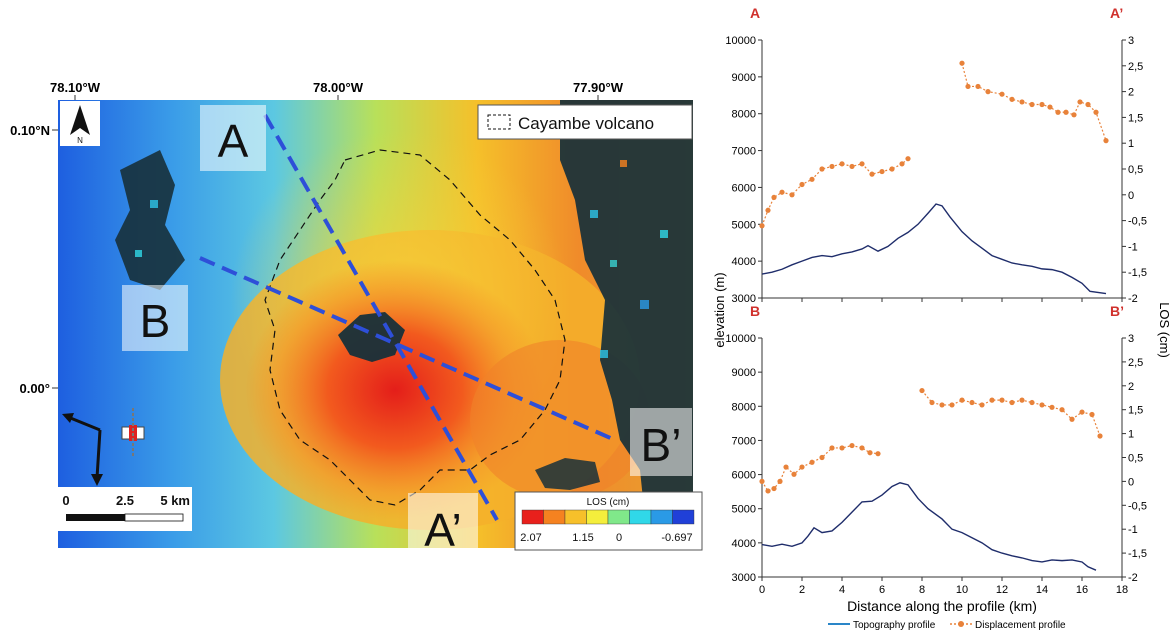  I want to click on lat-label-1: 0.10°N, so click(30, 130).